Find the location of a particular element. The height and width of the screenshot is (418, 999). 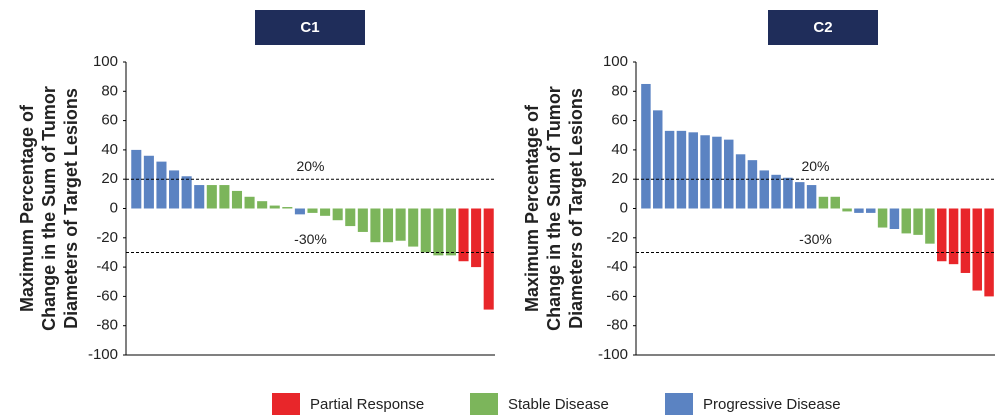

legend-label: Stable Disease is located at coordinates (558, 404).